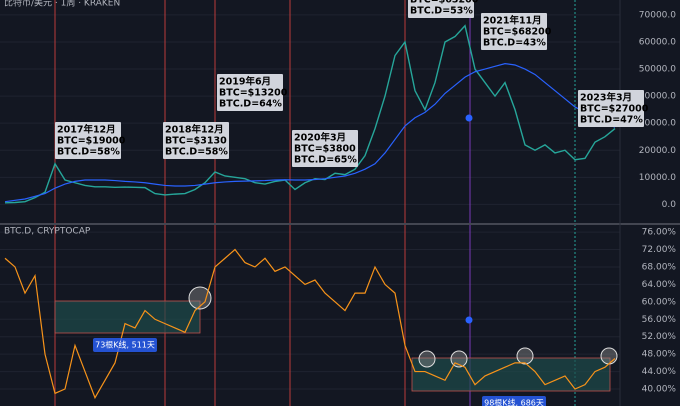 Image resolution: width=680 pixels, height=406 pixels. I want to click on annotation-text: BTC=$68200, so click(517, 32).